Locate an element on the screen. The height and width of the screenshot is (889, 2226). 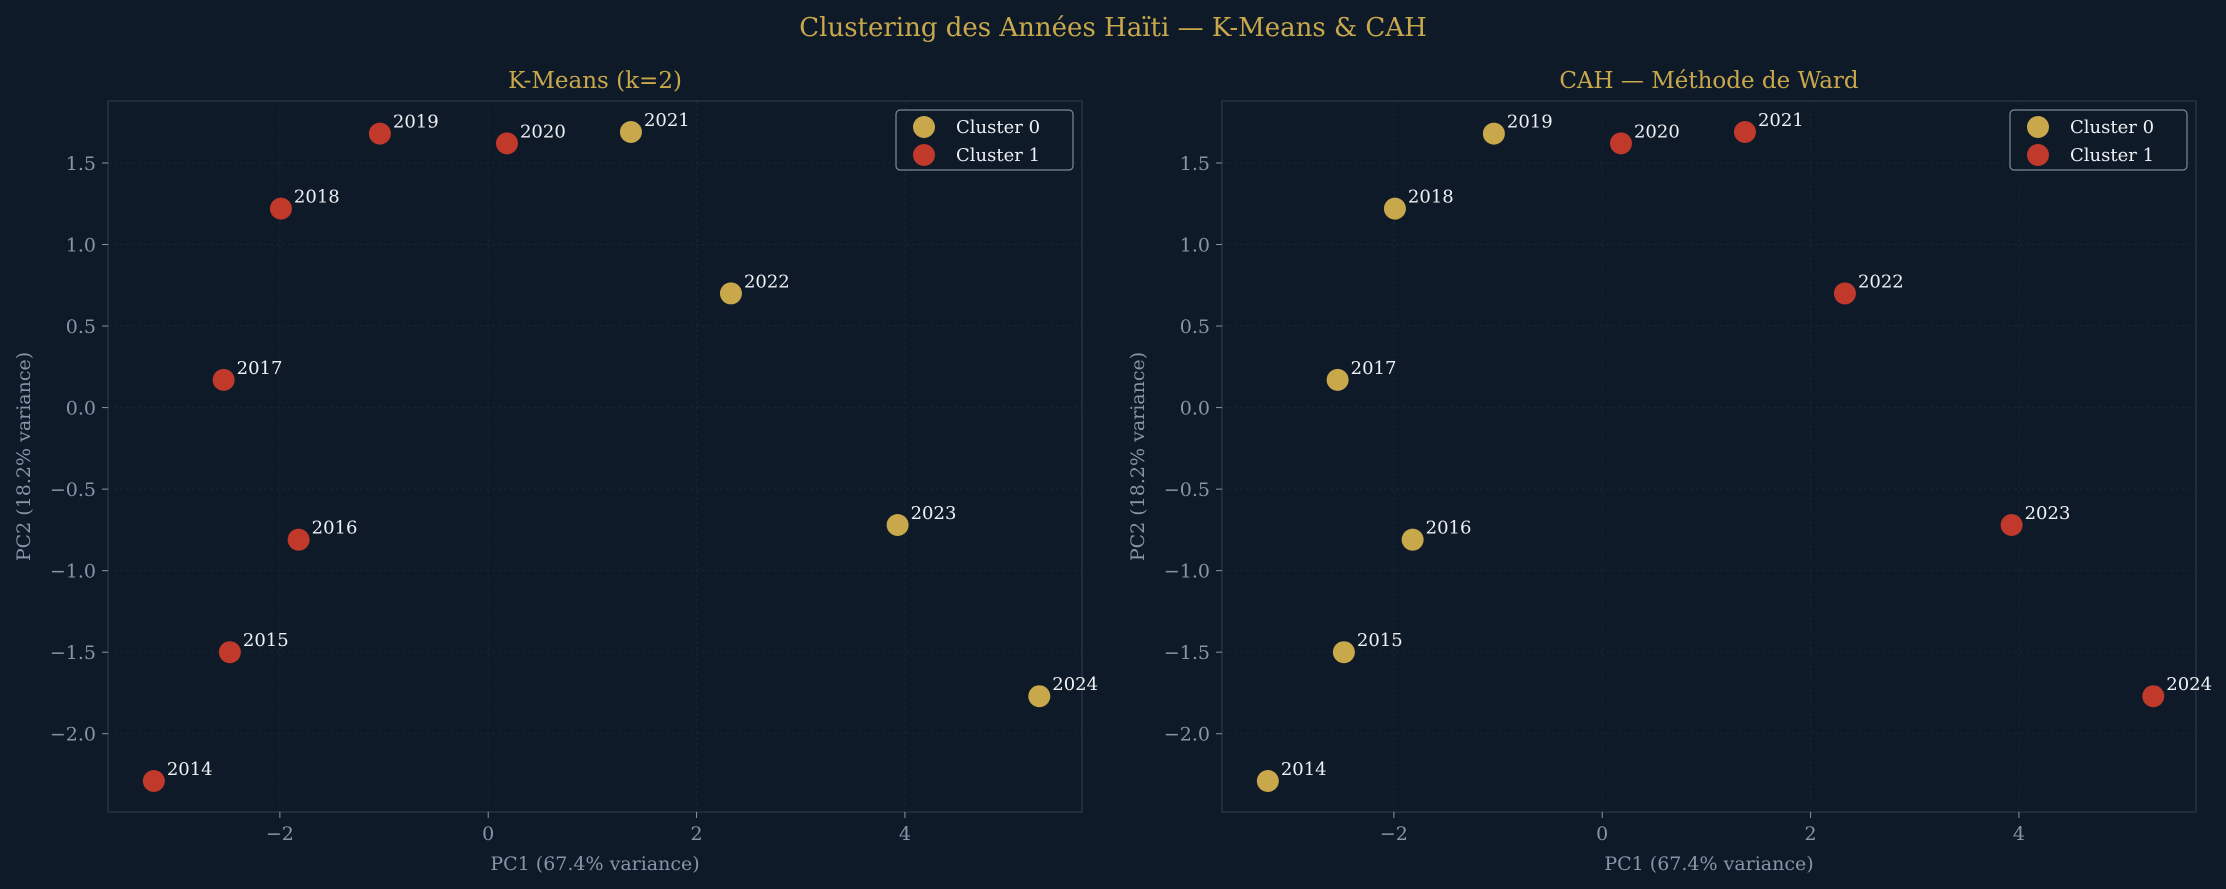
chart-title: CAH — Méthode de Ward is located at coordinates (1709, 81).